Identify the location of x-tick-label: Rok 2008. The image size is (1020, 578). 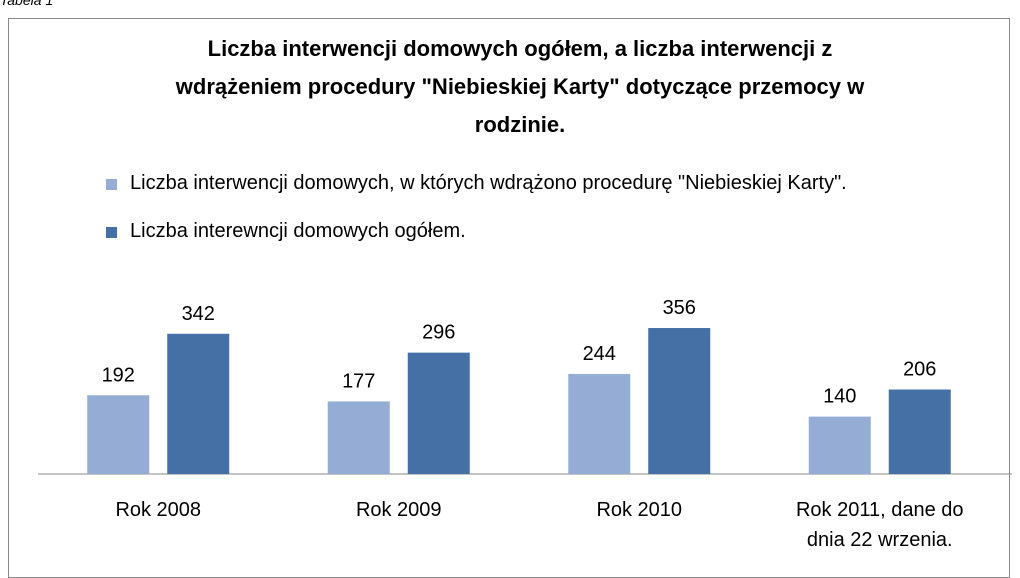
(158, 510).